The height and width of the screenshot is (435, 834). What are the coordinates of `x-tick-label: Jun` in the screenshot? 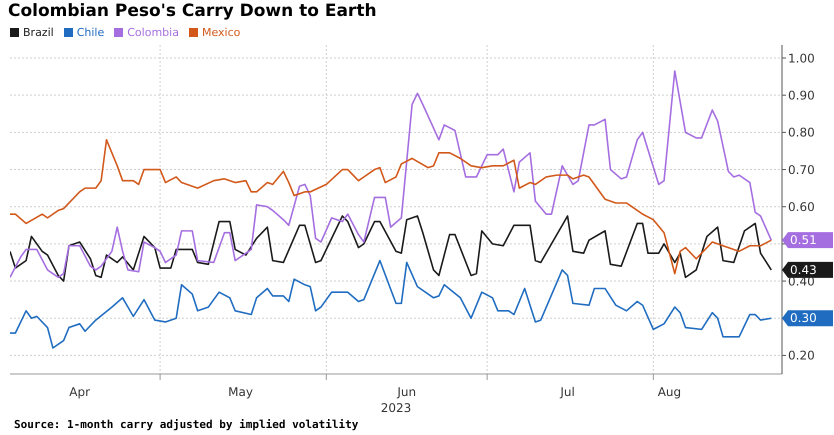 It's located at (406, 392).